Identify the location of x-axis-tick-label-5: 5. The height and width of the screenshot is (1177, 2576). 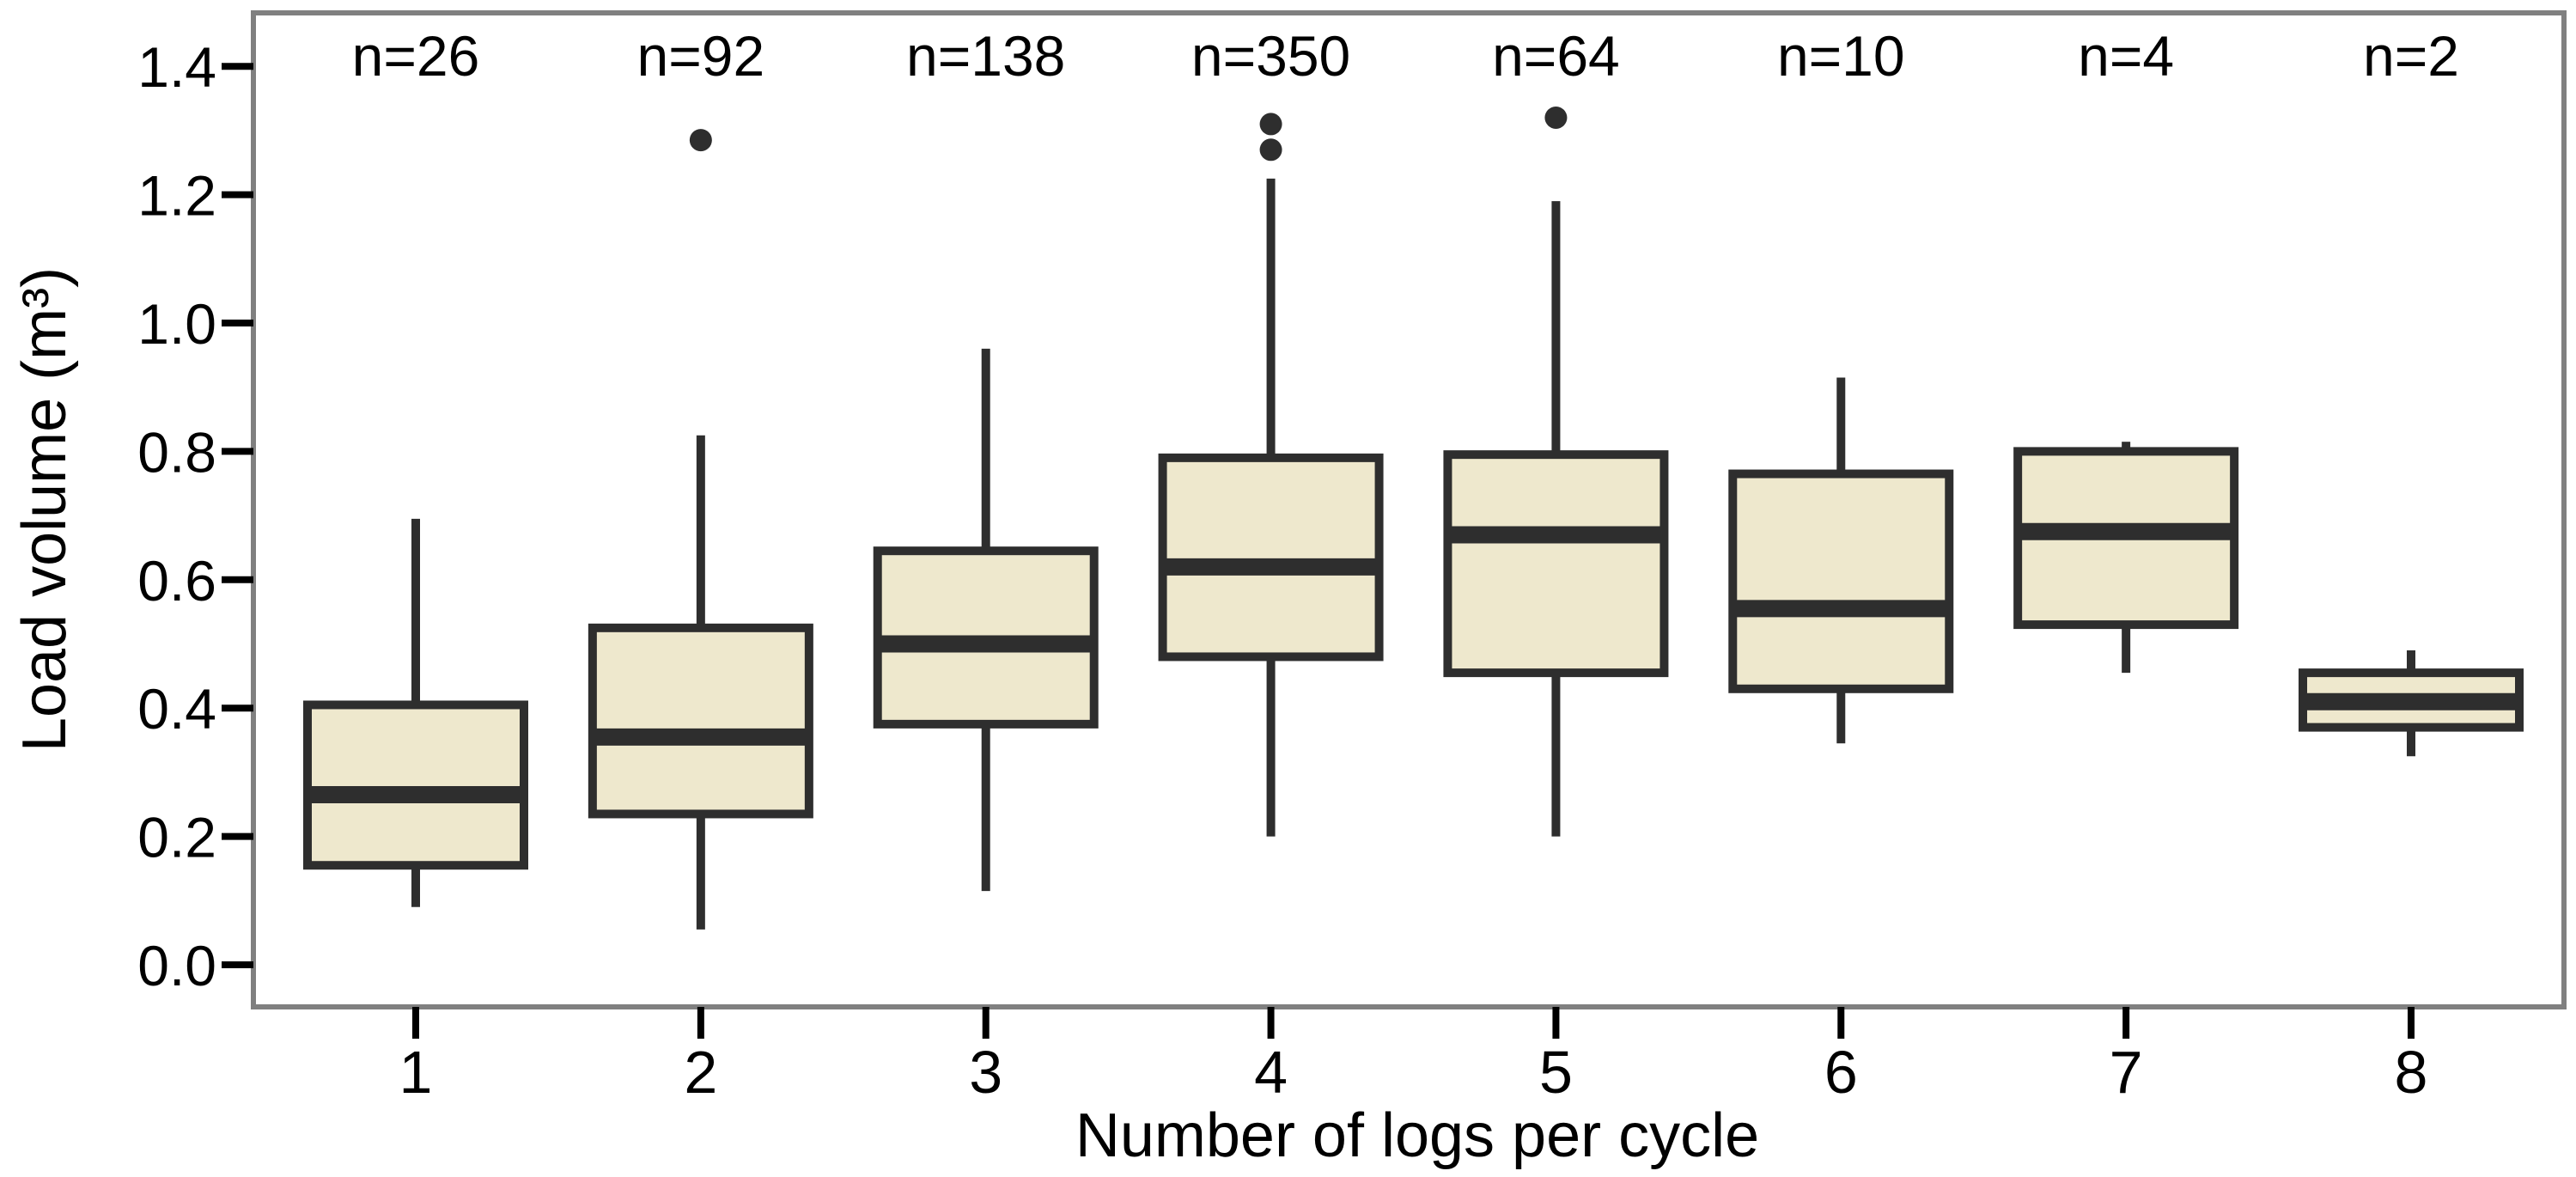
(1556, 1072).